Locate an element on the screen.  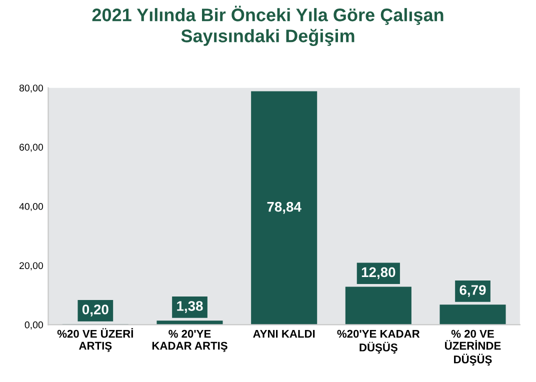
data-label: 0,20 is located at coordinates (95, 310).